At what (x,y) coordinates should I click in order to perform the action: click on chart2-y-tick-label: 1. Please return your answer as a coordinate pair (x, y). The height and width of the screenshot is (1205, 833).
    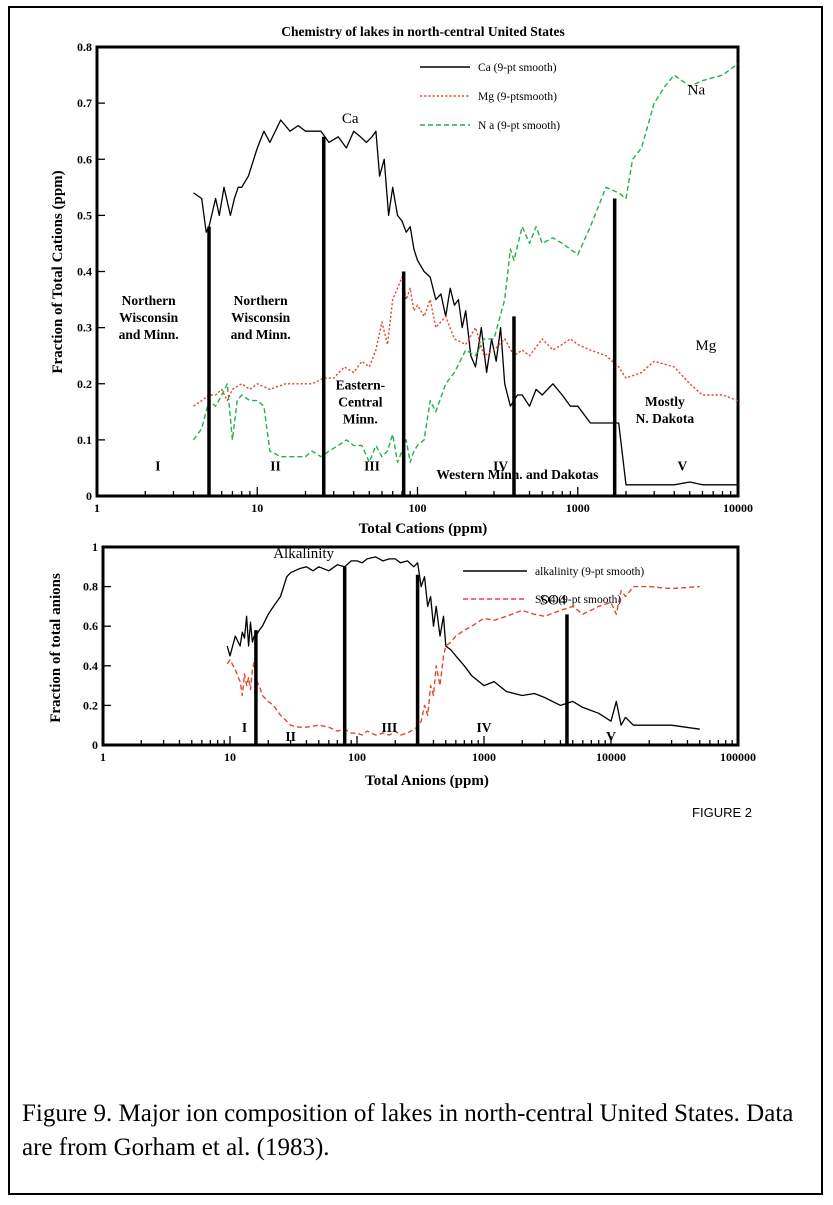
    Looking at the image, I should click on (95, 547).